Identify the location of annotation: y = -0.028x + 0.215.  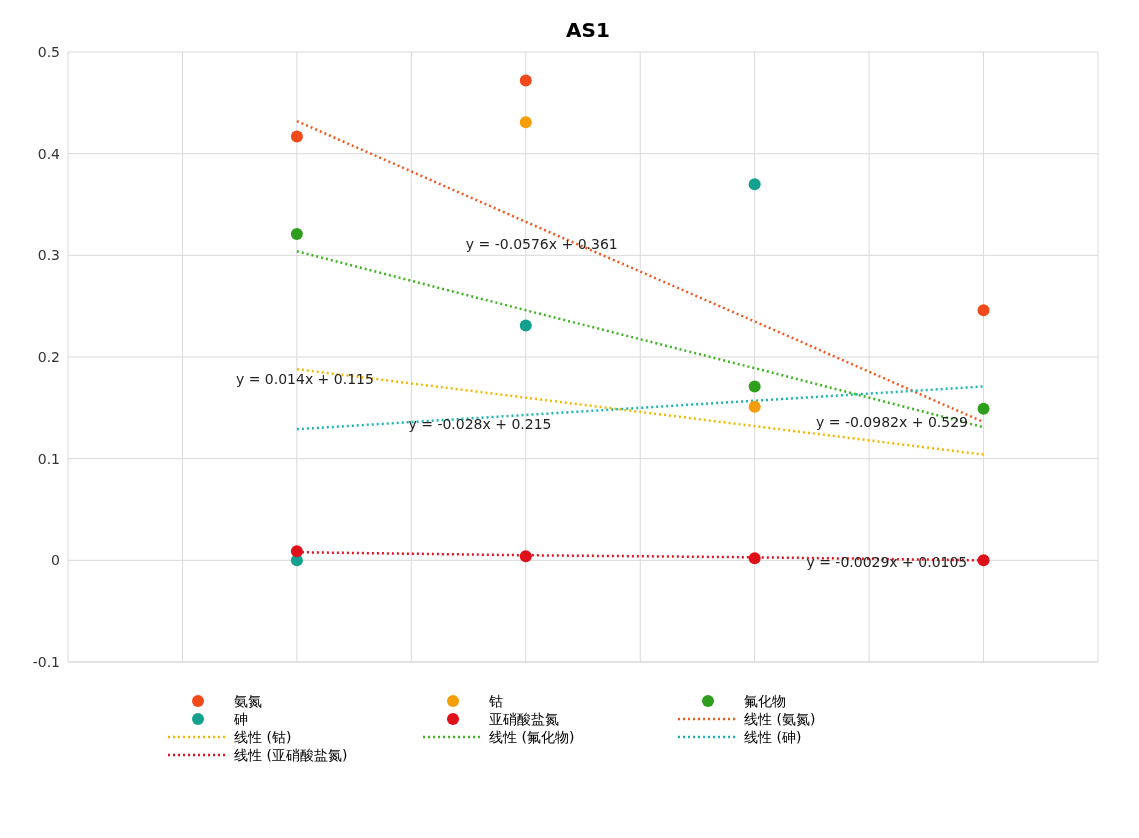
(480, 424).